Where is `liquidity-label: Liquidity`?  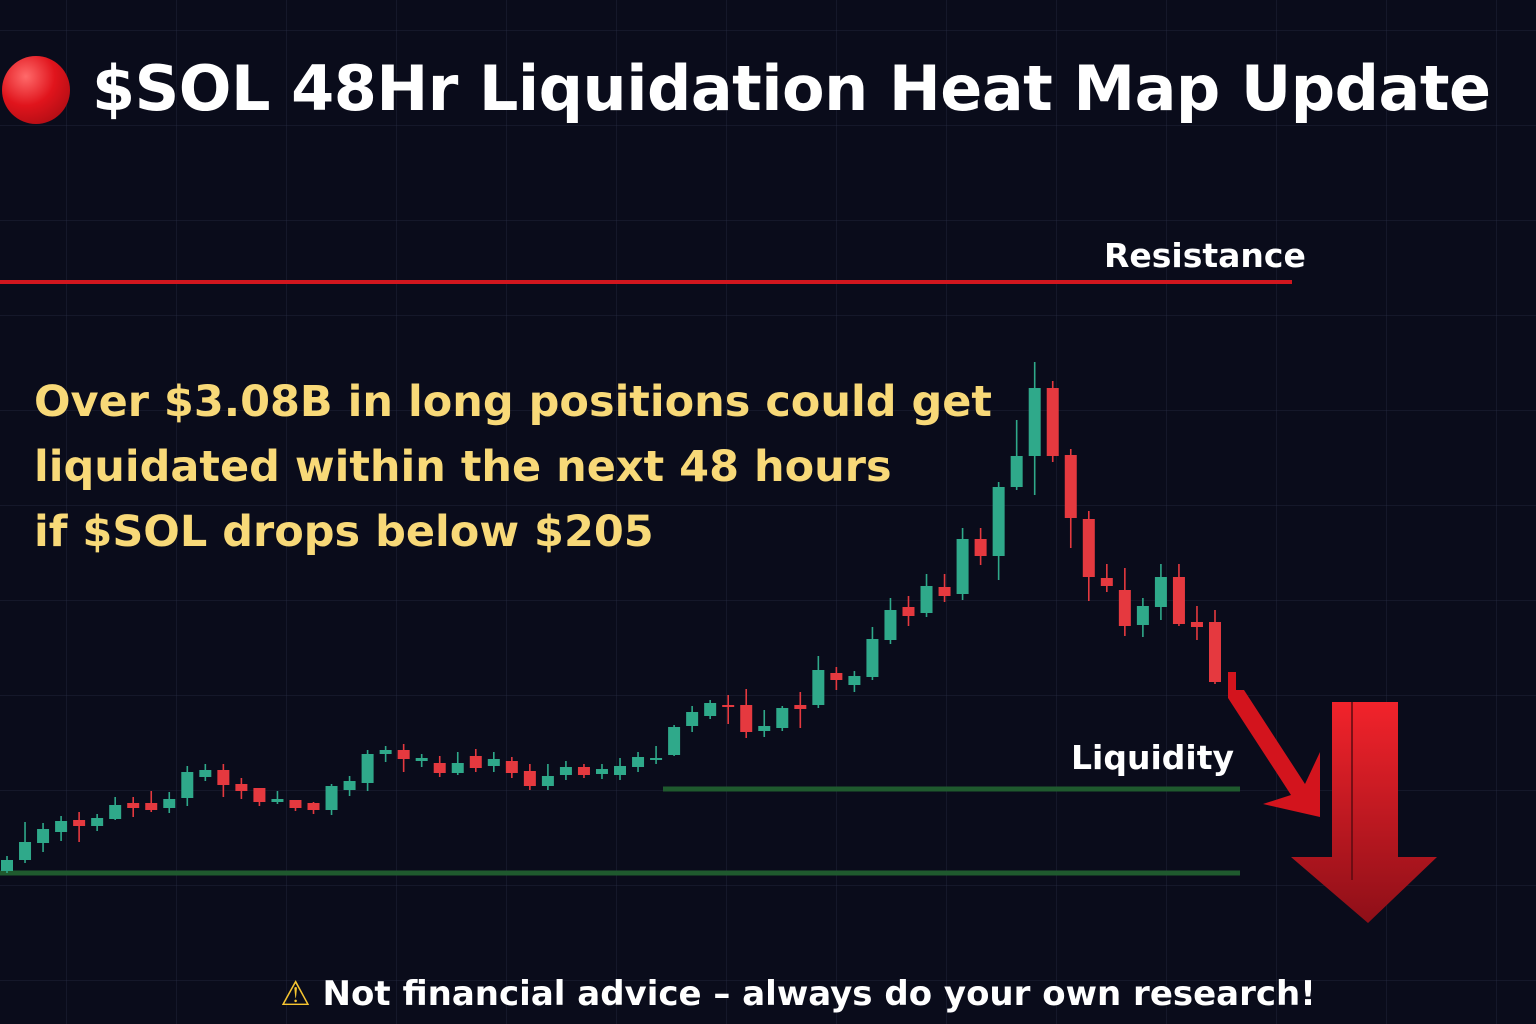 liquidity-label: Liquidity is located at coordinates (1152, 757).